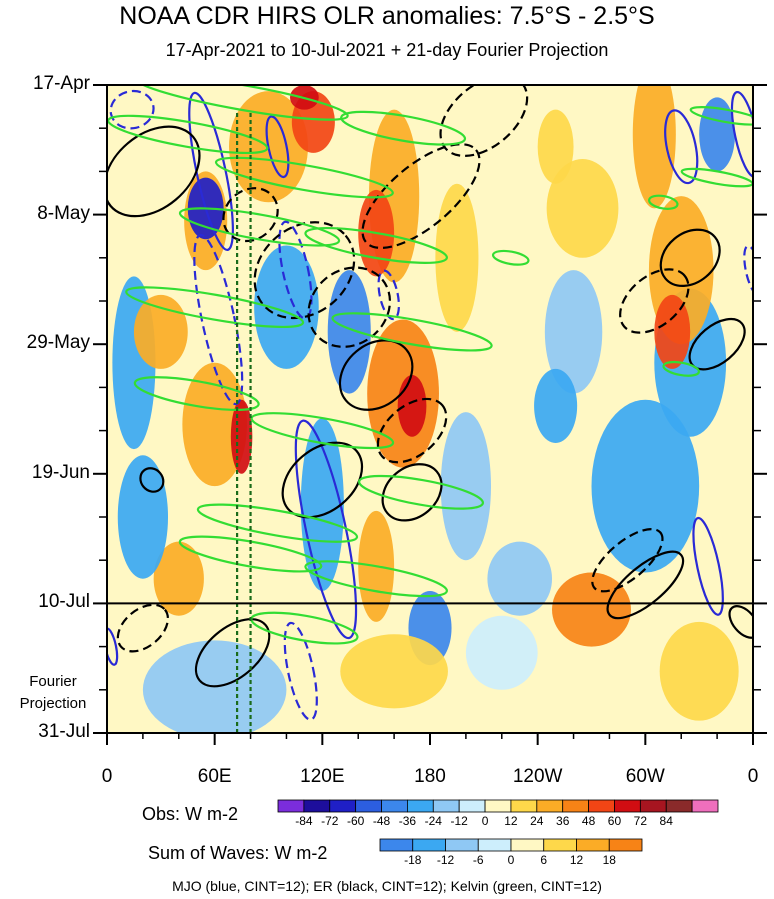  Describe the element at coordinates (640, 821) in the screenshot. I see `obs-colorbar-tick-label: 72` at that location.